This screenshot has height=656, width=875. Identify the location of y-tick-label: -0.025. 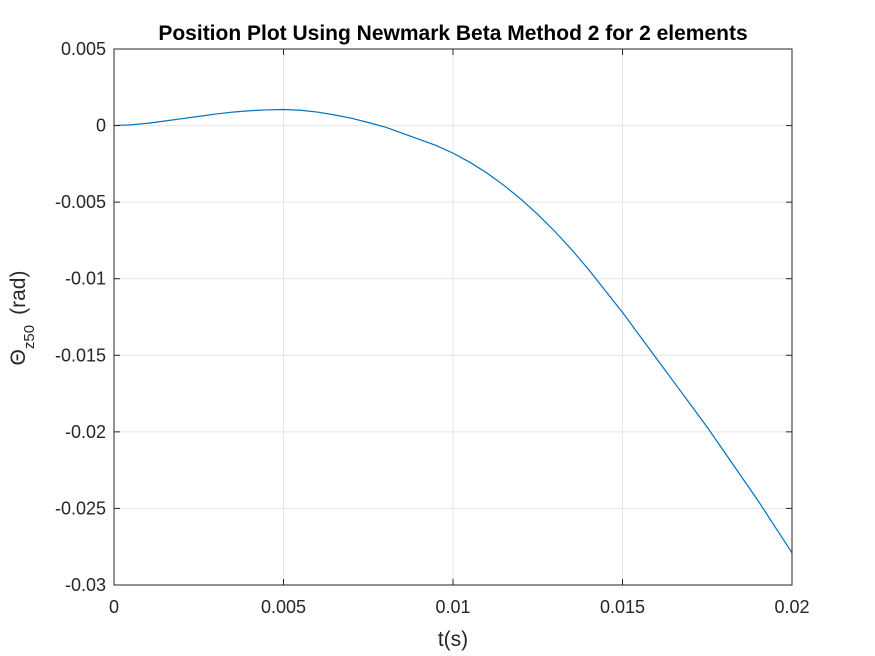
(80, 508).